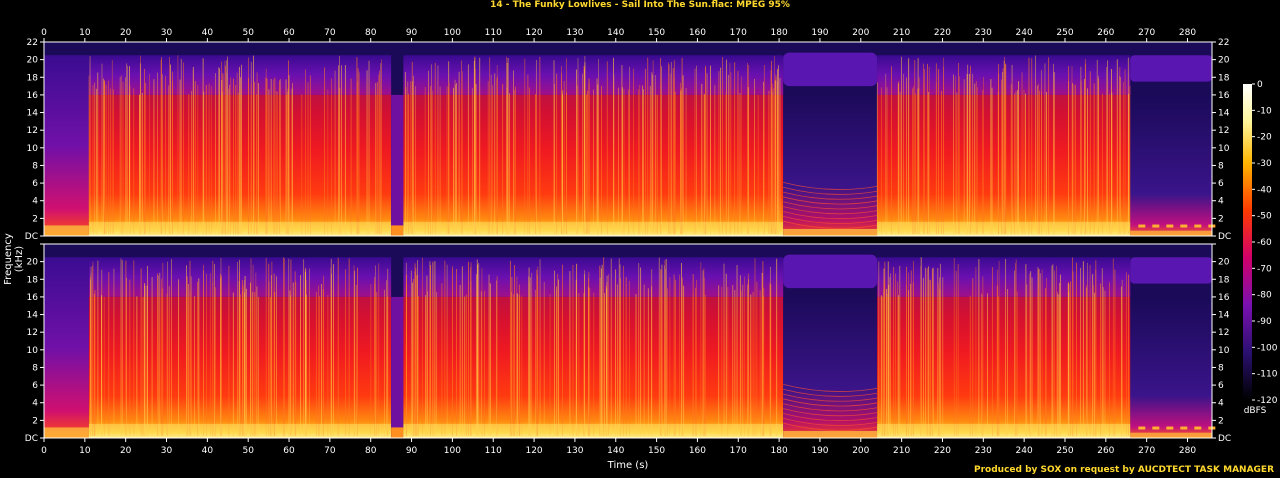 The width and height of the screenshot is (1280, 478). I want to click on x-tick-label: 110, so click(493, 33).